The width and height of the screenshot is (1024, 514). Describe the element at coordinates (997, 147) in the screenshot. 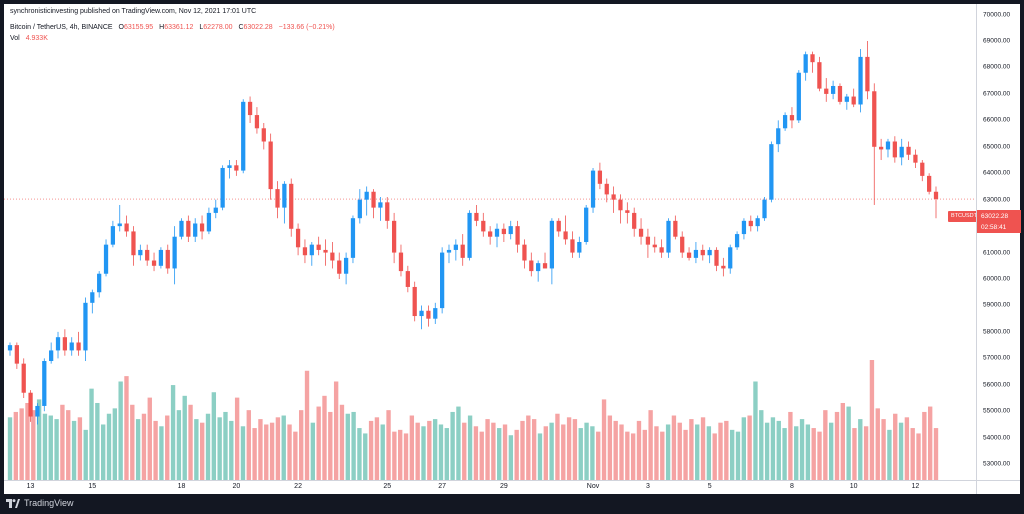

I see `price-tick-label: 65000.00` at that location.